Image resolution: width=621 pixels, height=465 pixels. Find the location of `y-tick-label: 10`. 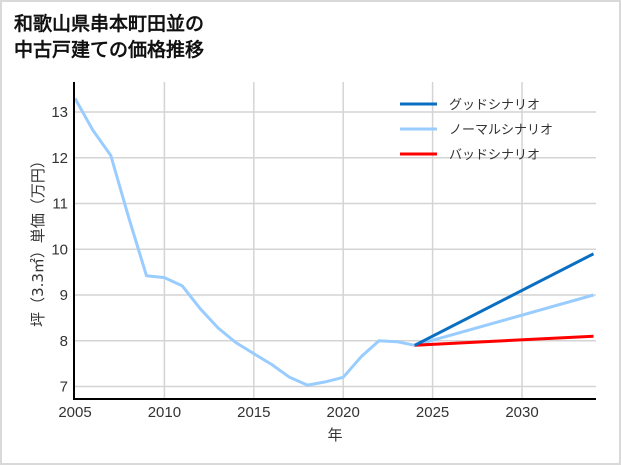

y-tick-label: 10 is located at coordinates (59, 249).